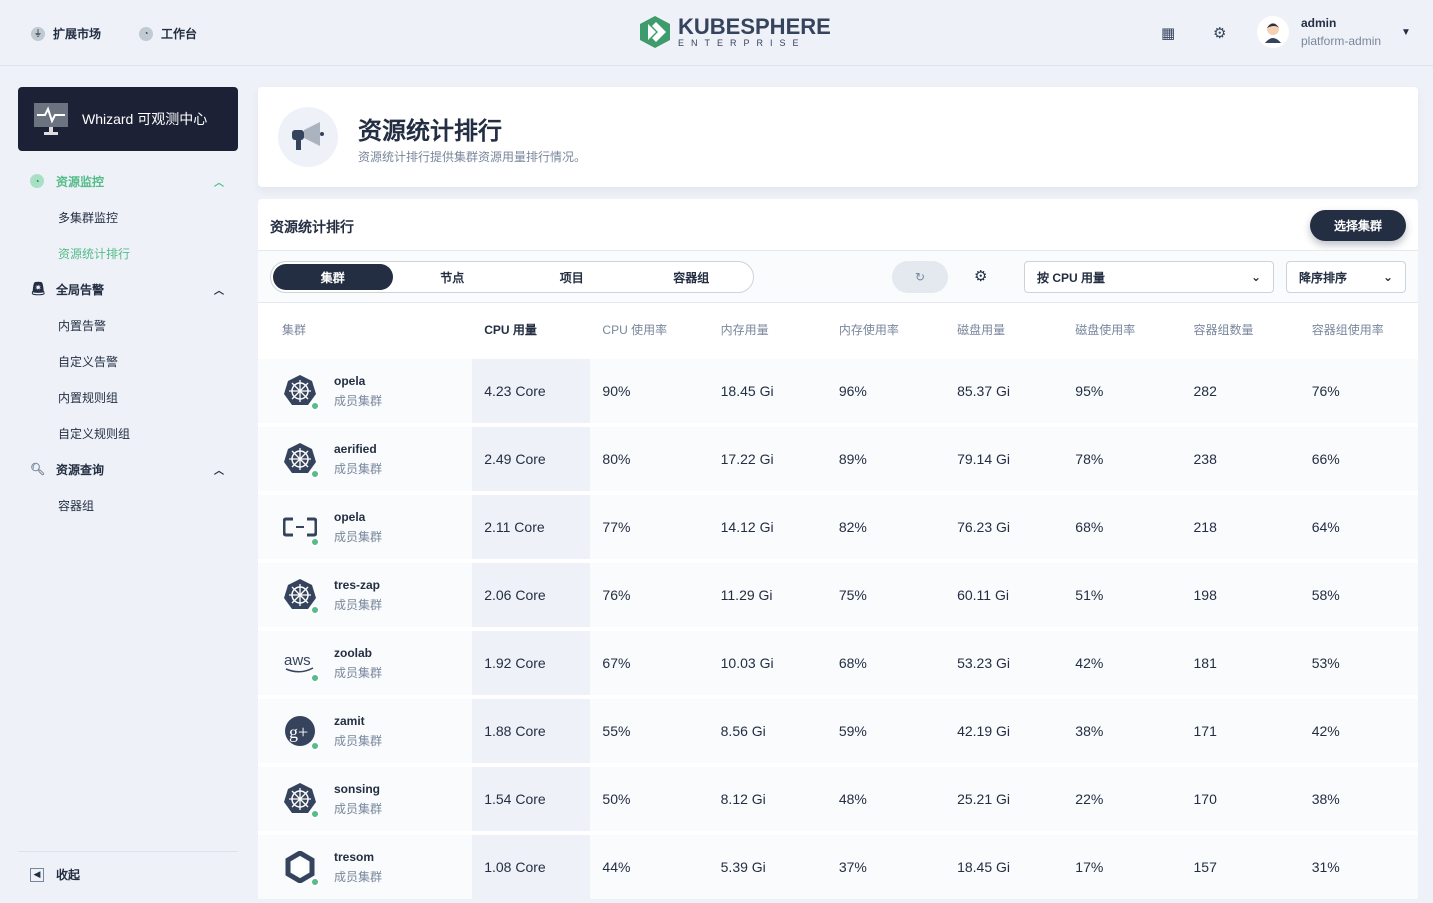 This screenshot has height=903, width=1433. I want to click on google-plus-icon: g+, so click(301, 732).